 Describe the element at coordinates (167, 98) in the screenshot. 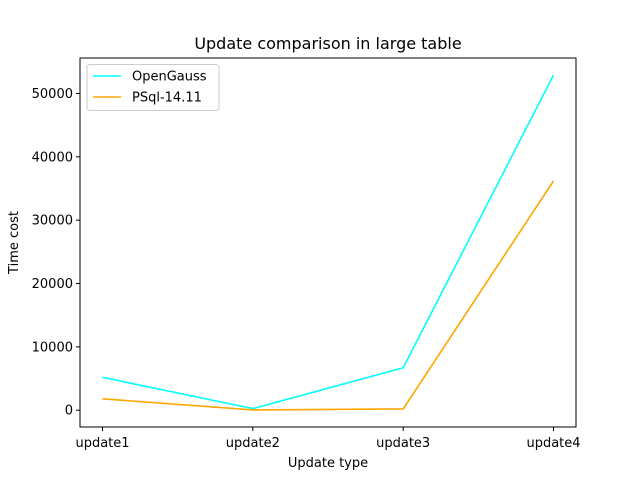

I see `legend-label-2: PSql-14.11` at that location.